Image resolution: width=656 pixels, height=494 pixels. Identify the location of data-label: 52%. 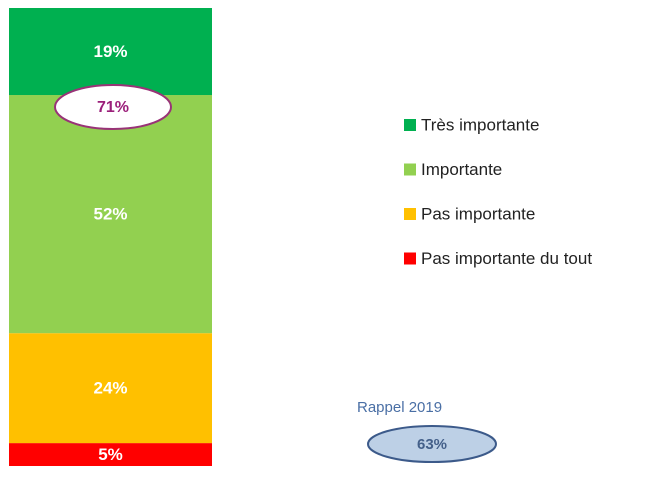
(110, 214).